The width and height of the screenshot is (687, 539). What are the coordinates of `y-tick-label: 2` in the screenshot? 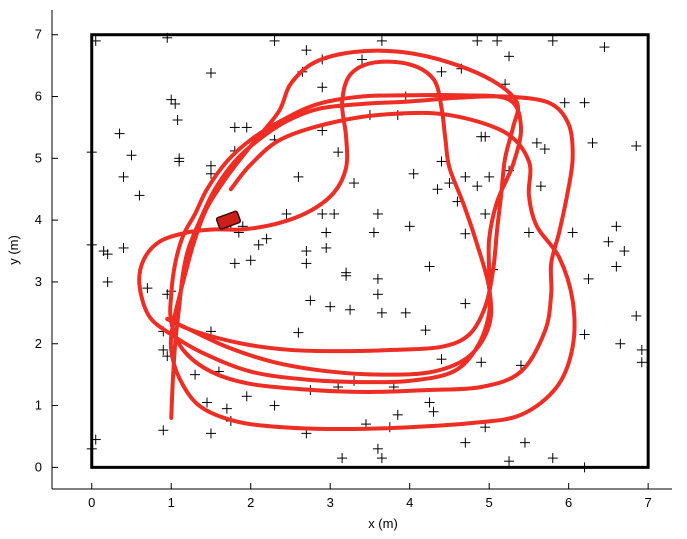 It's located at (38, 343).